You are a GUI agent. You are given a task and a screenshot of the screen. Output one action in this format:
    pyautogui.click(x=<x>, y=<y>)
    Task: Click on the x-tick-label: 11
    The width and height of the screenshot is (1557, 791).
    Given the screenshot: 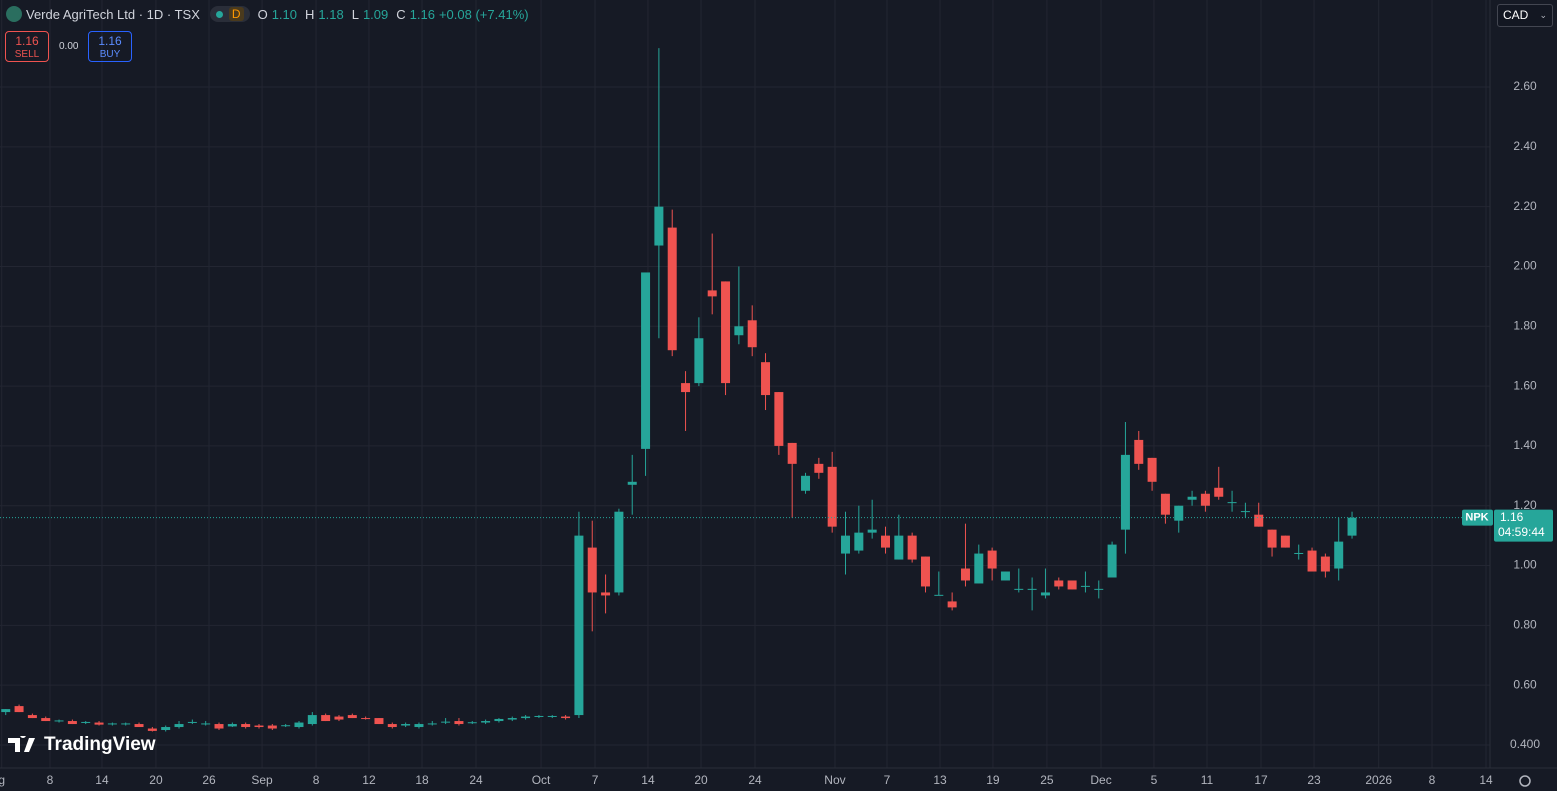 What is the action you would take?
    pyautogui.click(x=1207, y=780)
    